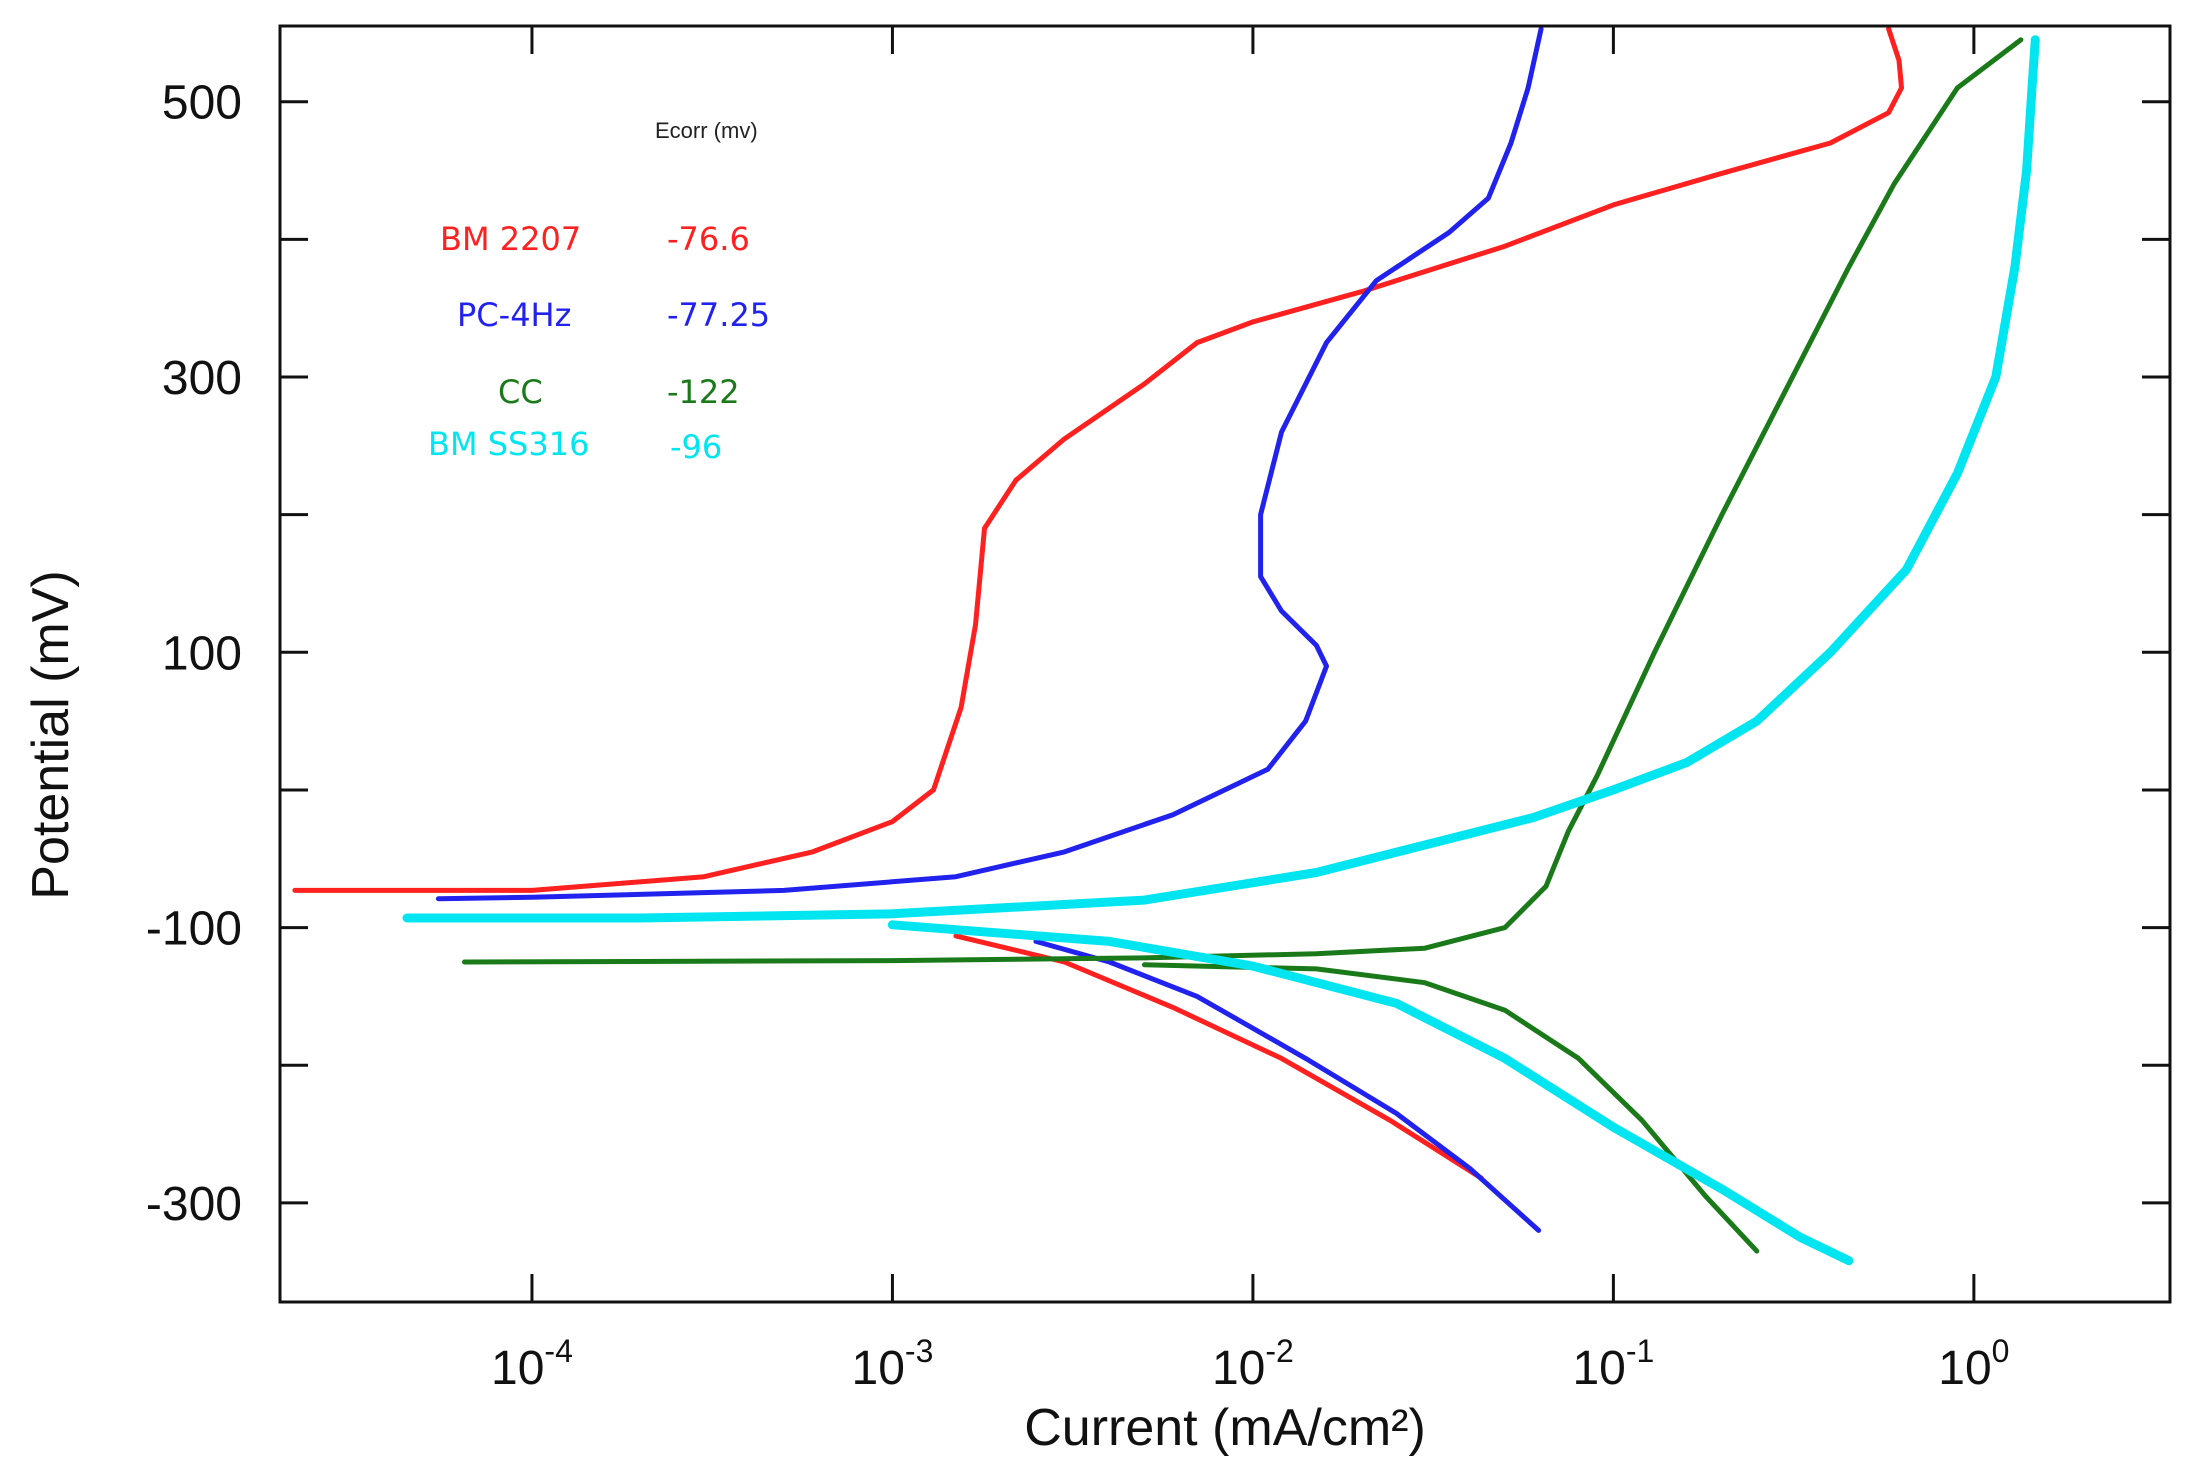  I want to click on x-tick-label: 10⁻², so click(1253, 1364).